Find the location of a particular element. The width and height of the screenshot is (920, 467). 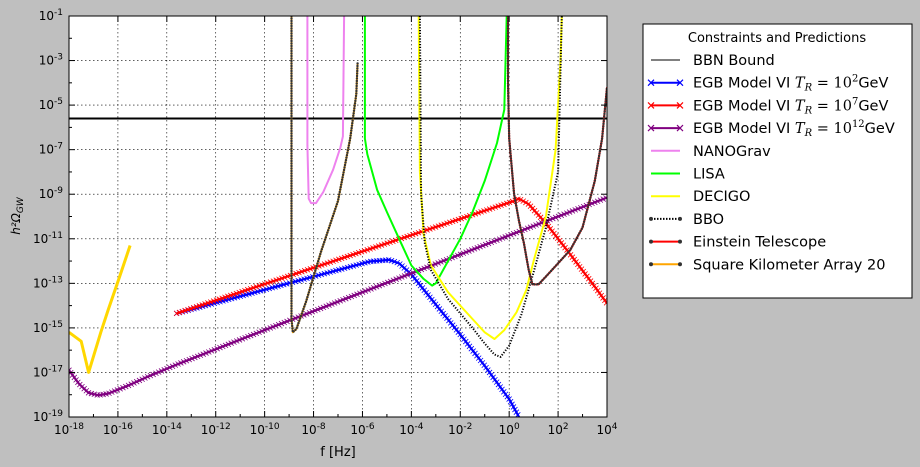

y-tick-label: 10-9 is located at coordinates (51, 193).